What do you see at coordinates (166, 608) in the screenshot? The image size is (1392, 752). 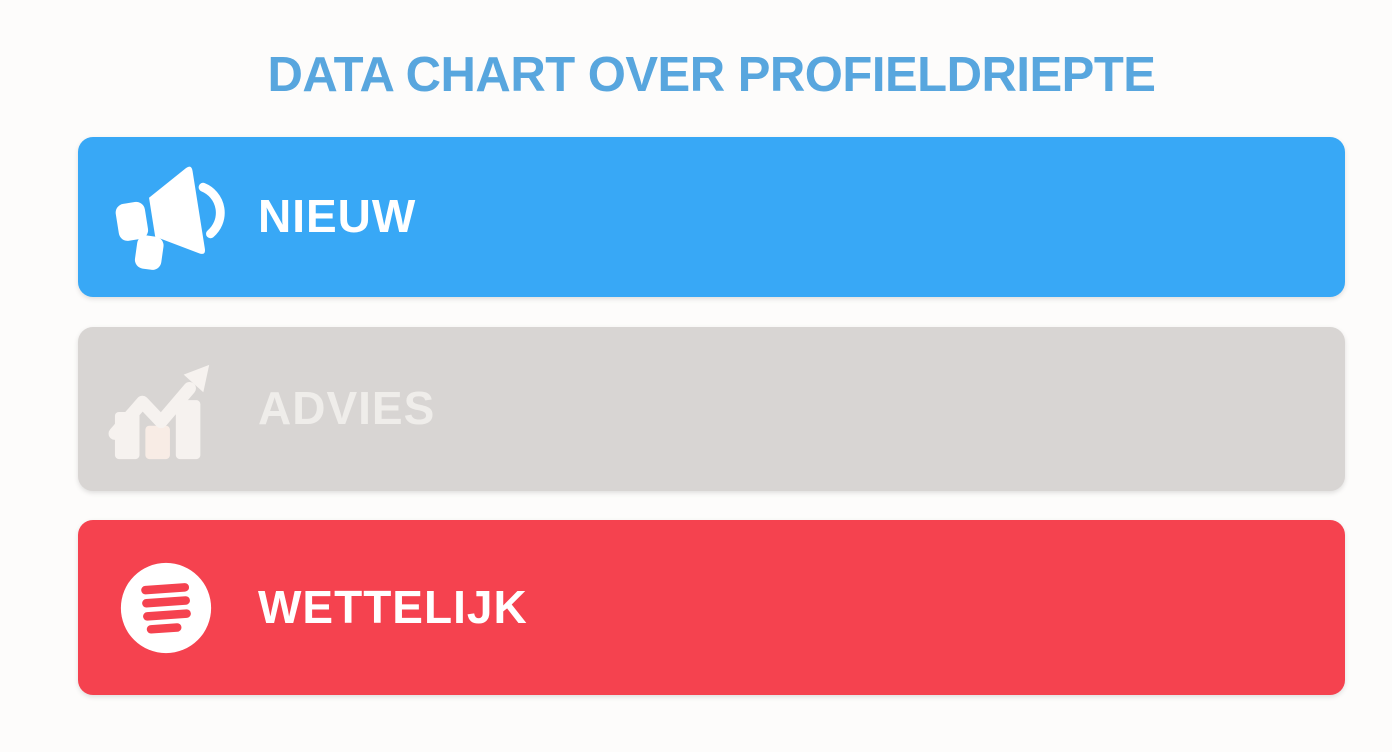 I see `list-lines-icon` at bounding box center [166, 608].